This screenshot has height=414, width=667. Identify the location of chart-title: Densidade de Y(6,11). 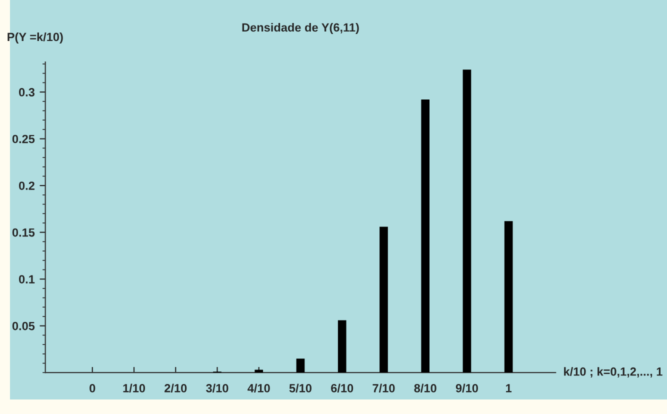
(300, 28).